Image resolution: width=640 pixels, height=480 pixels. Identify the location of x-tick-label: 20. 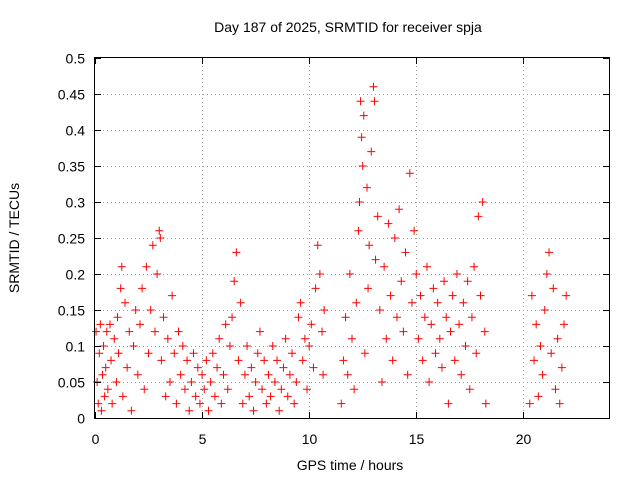
(524, 439).